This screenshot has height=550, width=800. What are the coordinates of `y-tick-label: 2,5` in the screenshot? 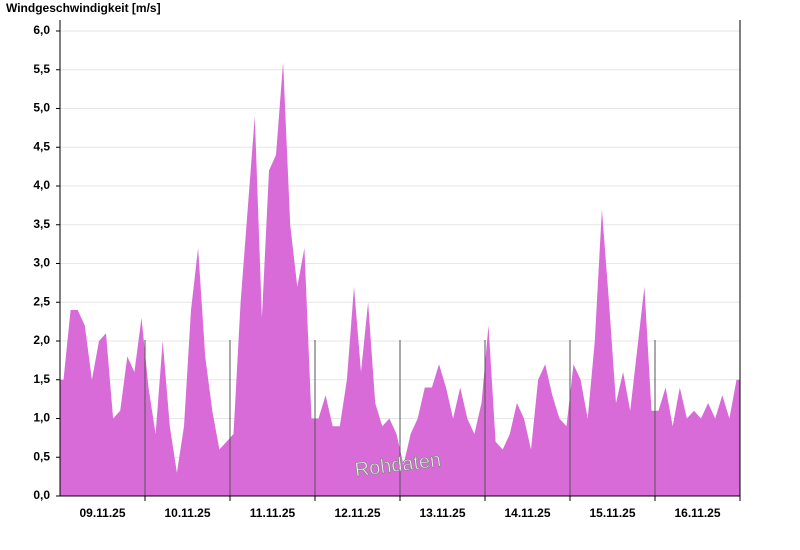 It's located at (41, 301).